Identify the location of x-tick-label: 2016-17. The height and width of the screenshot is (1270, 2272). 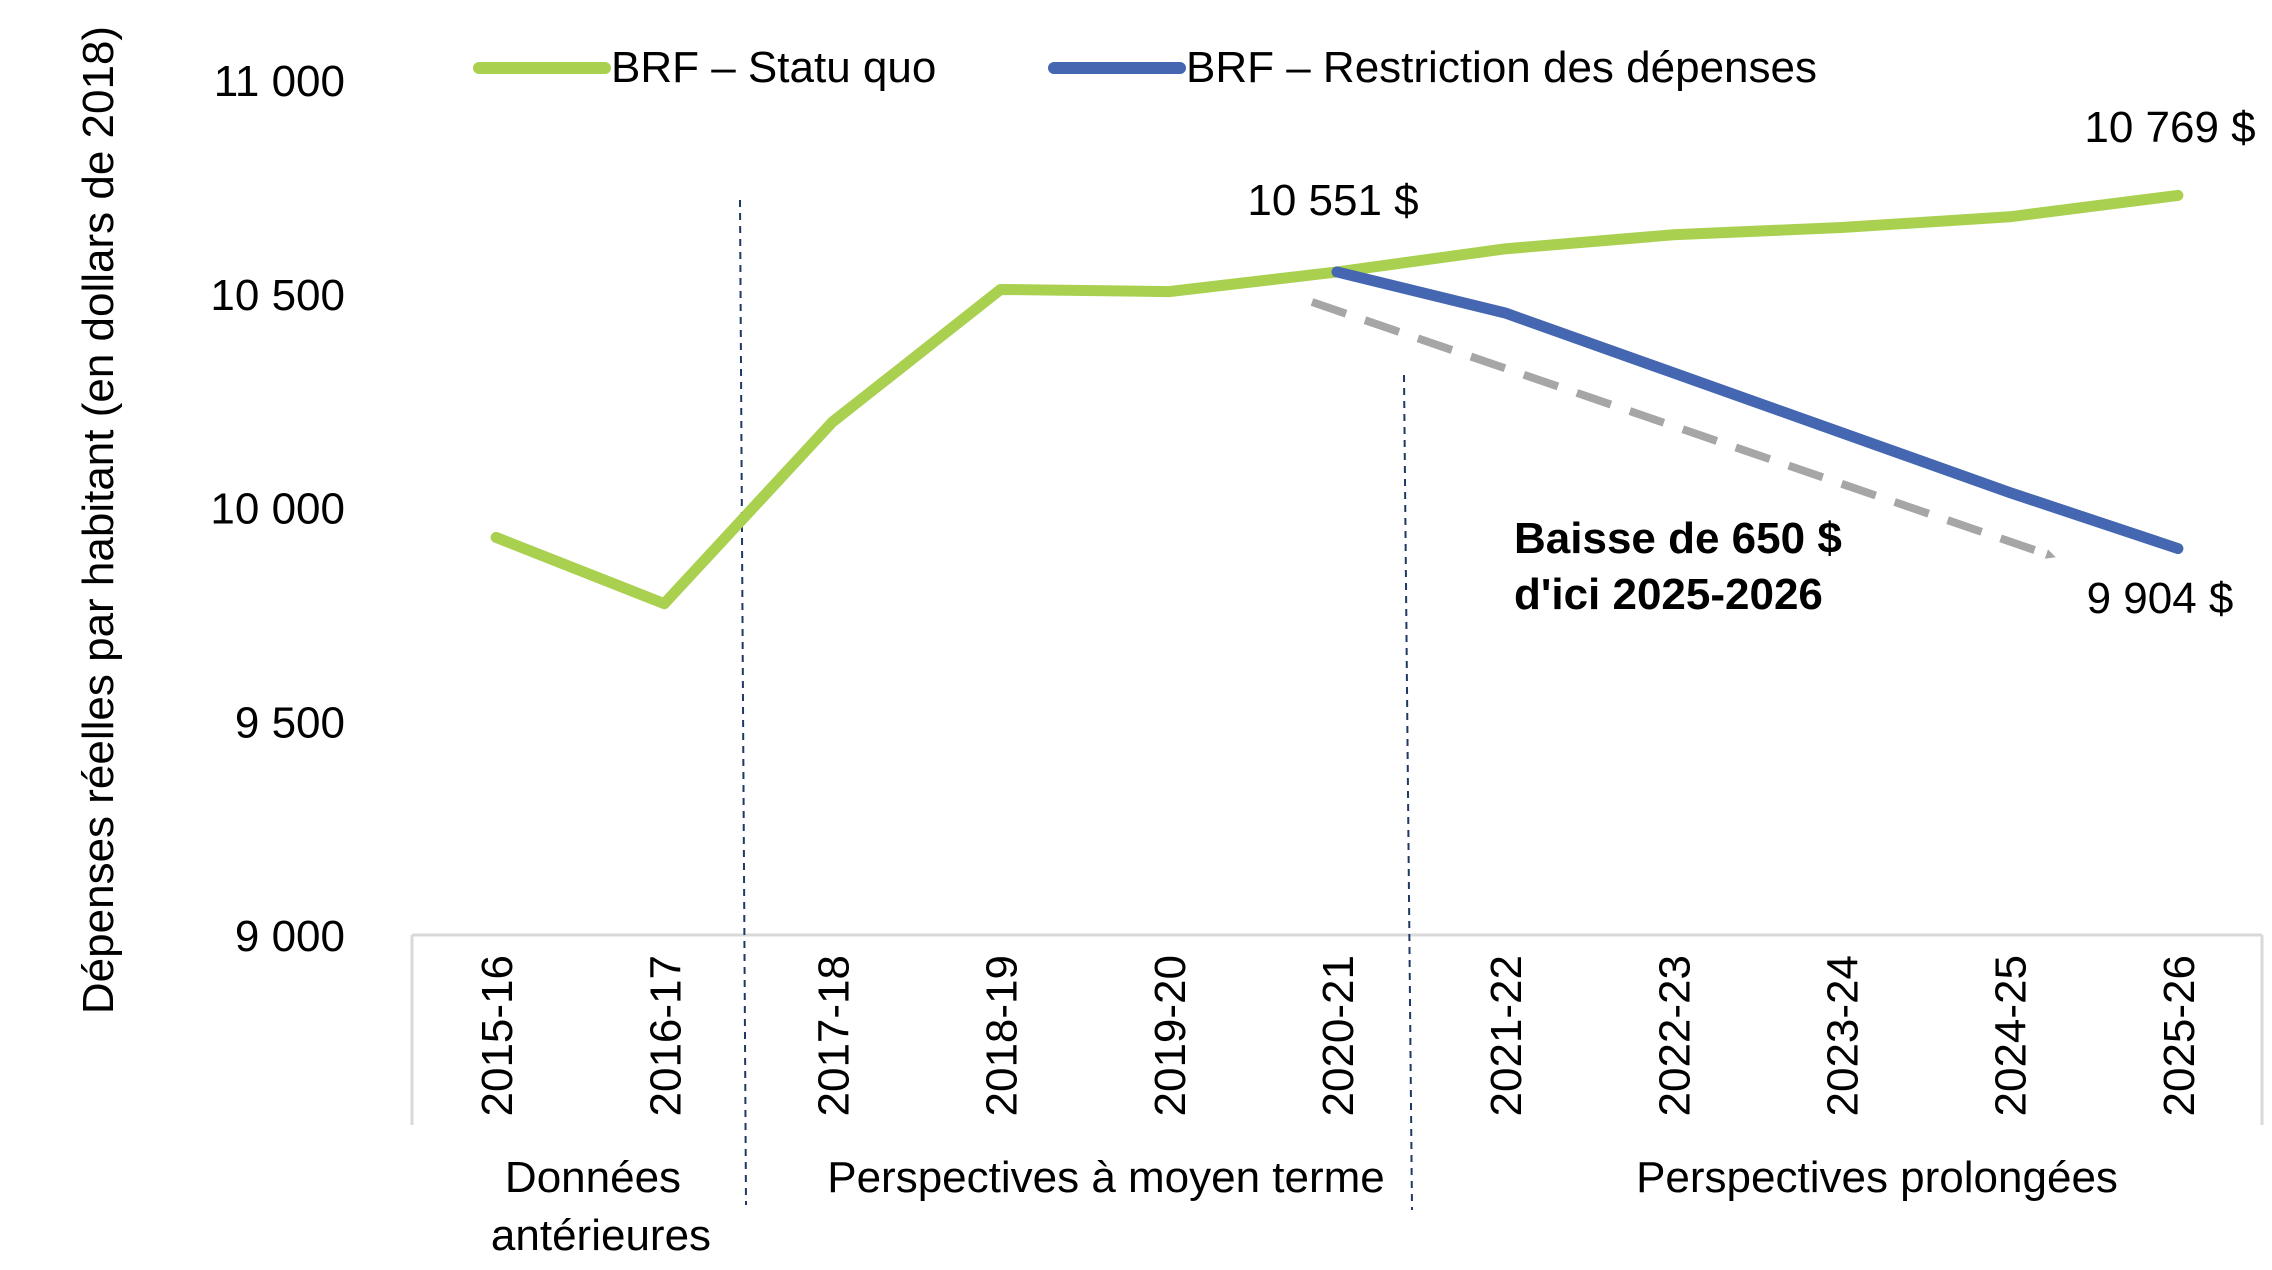
(665, 1035).